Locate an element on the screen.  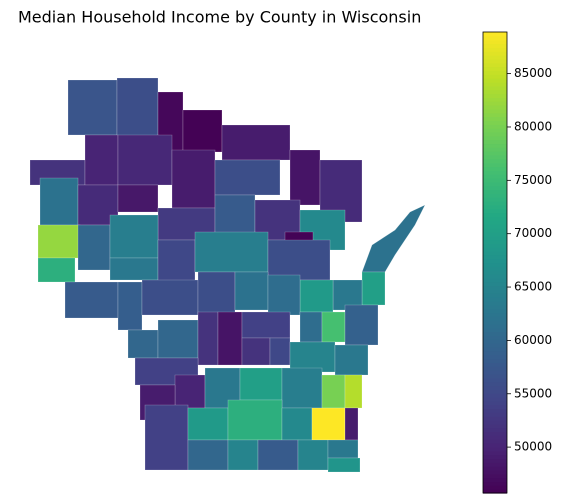
colorbar-tick-label: 60000 is located at coordinates (533, 340).